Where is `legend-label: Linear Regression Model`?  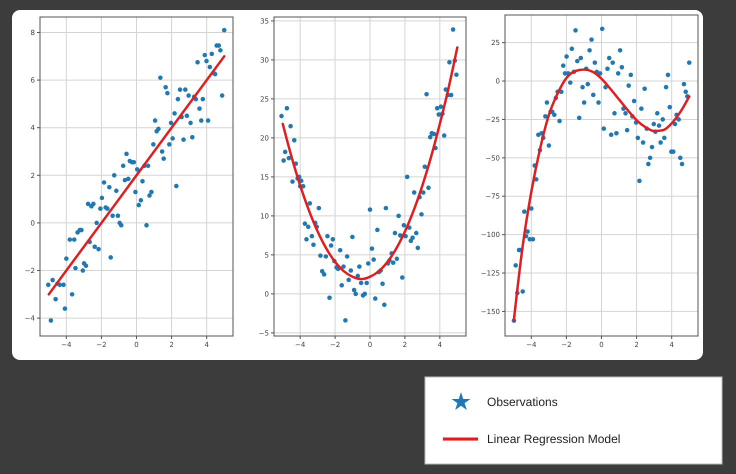
legend-label: Linear Regression Model is located at coordinates (553, 439).